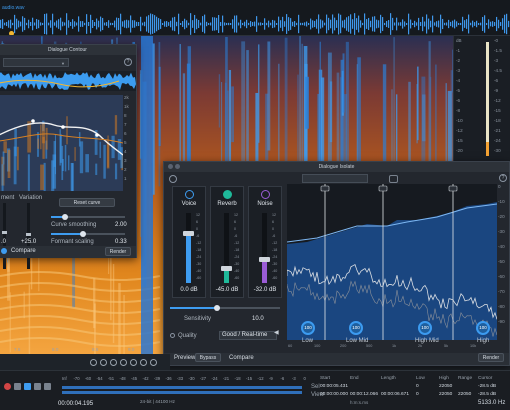 Image resolution: width=510 pixels, height=410 pixels. What do you see at coordinates (13, 8) in the screenshot?
I see `file-tab-label: audio.wav` at bounding box center [13, 8].